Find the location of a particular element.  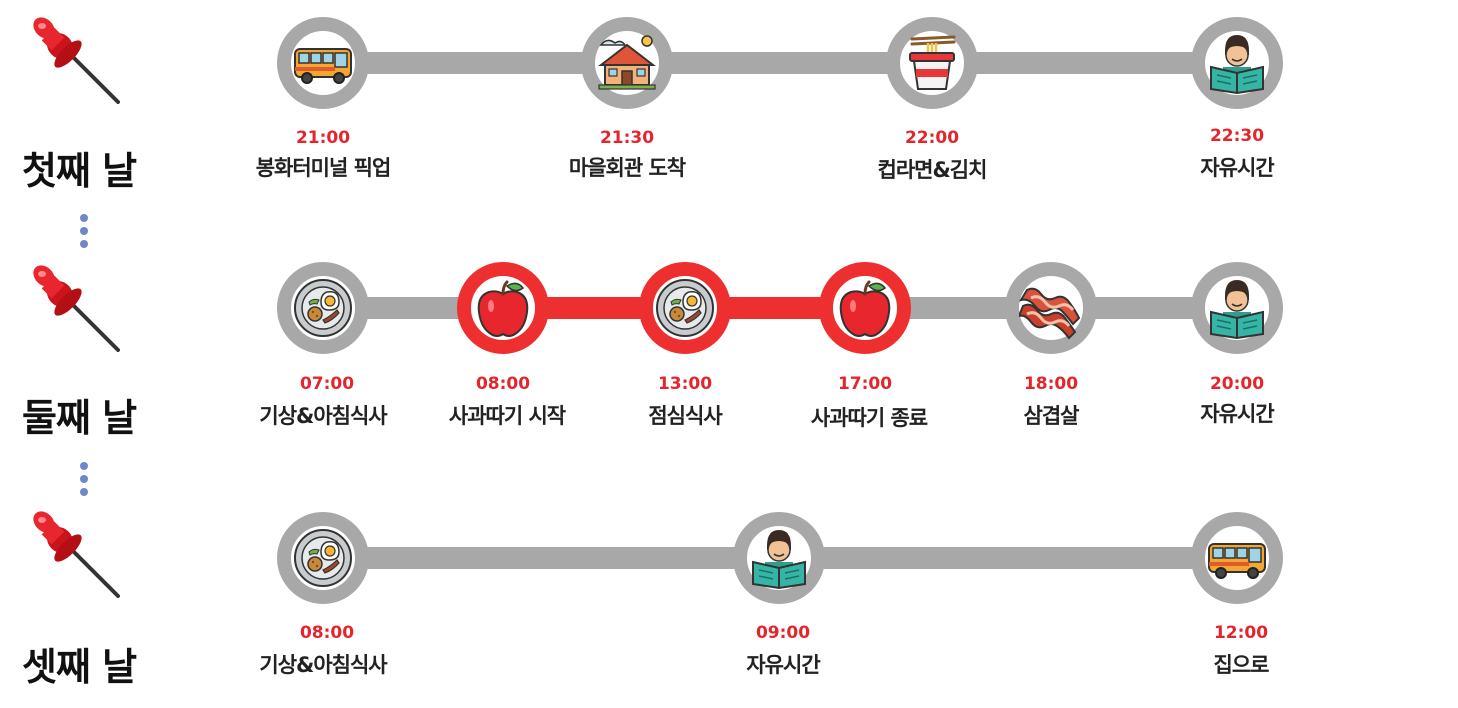

event-time: 09:00 is located at coordinates (783, 633).